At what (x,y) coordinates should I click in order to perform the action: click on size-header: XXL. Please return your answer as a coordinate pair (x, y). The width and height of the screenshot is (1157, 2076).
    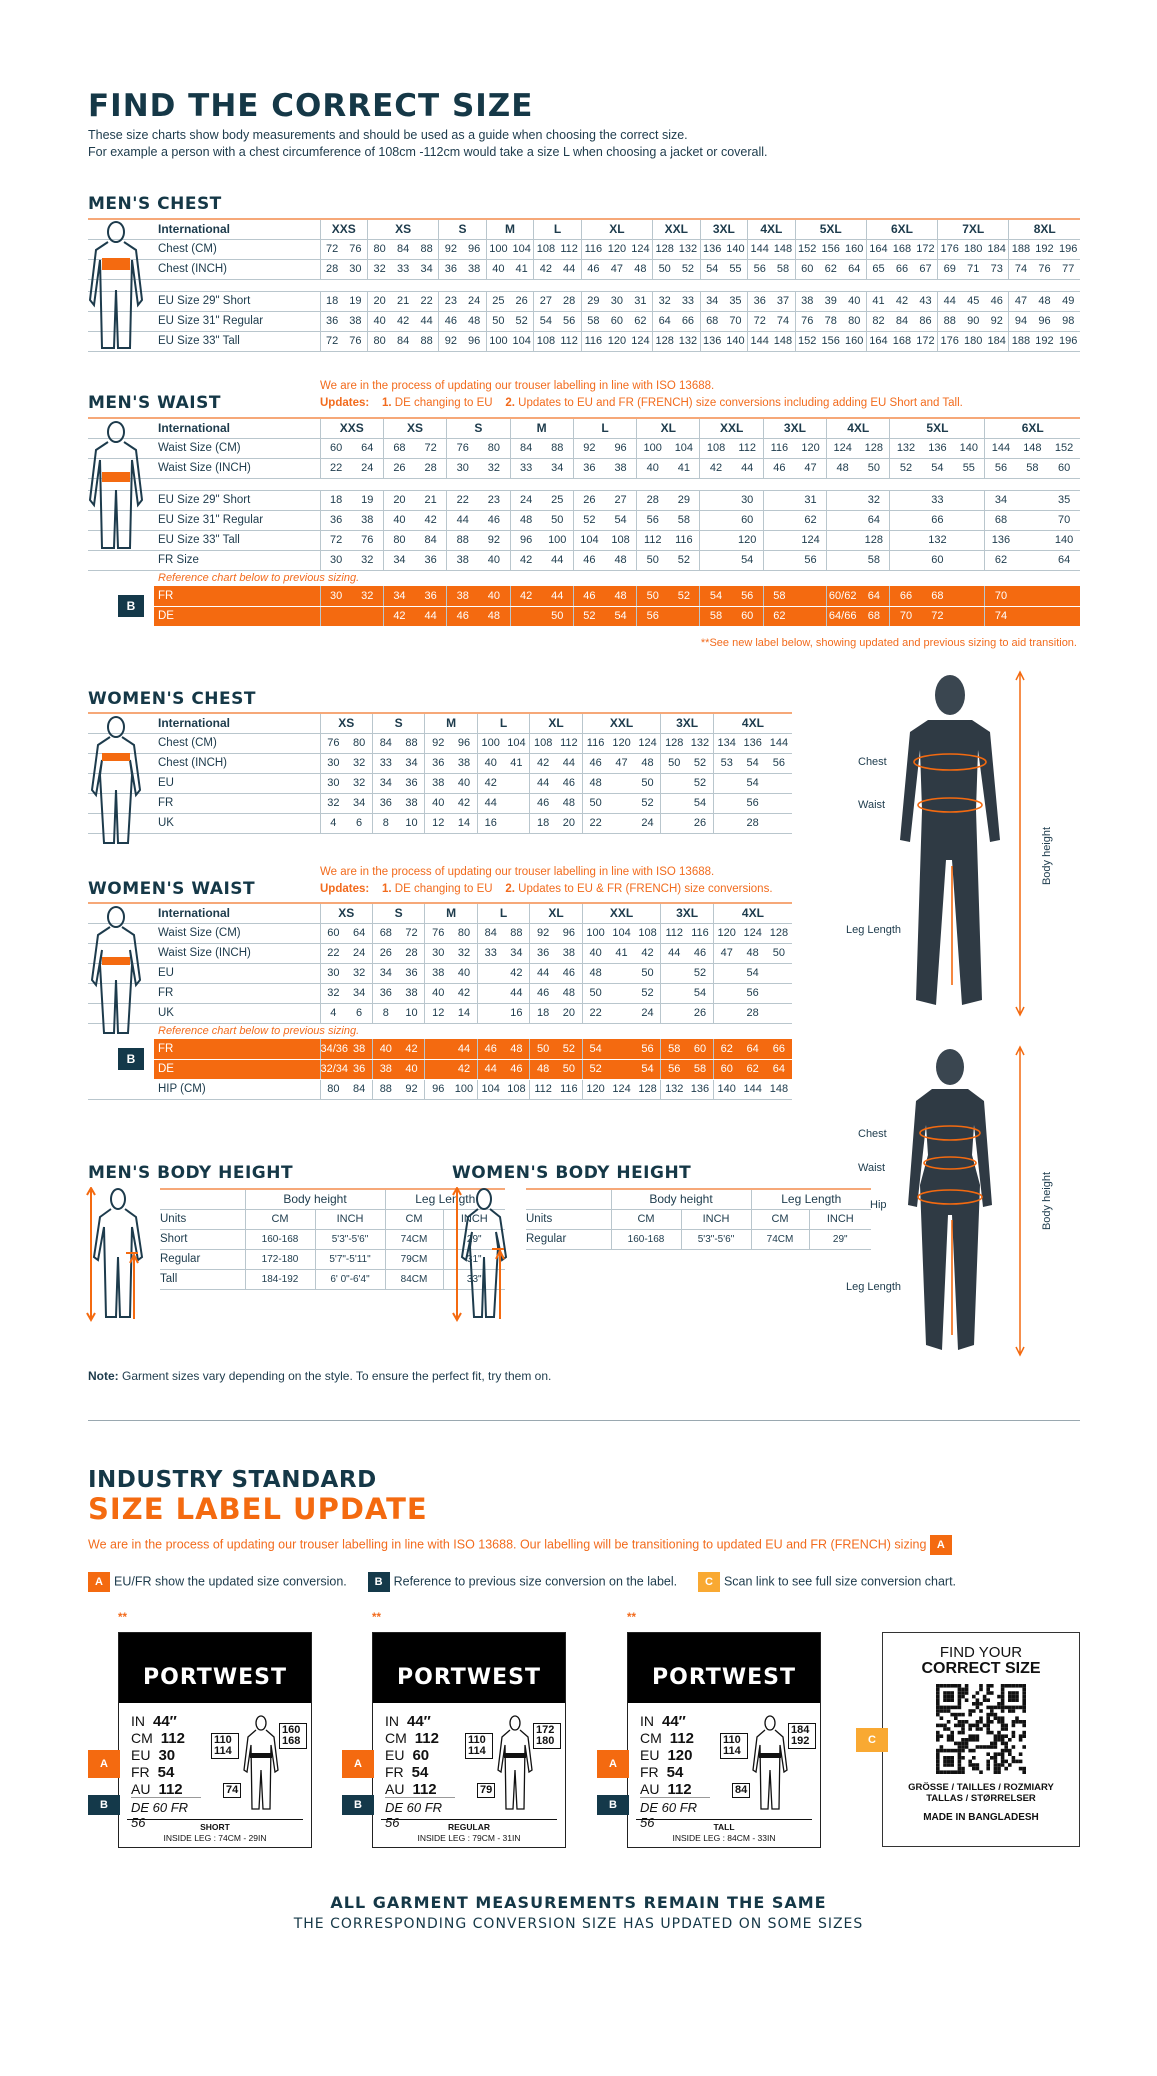
    Looking at the image, I should click on (621, 913).